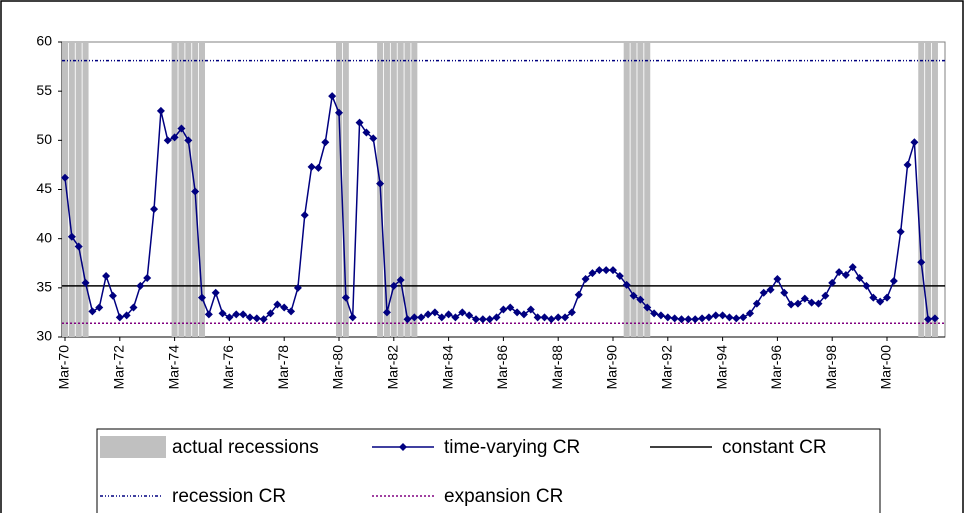 The height and width of the screenshot is (513, 965). I want to click on x-tick-label: Mar-00, so click(886, 367).